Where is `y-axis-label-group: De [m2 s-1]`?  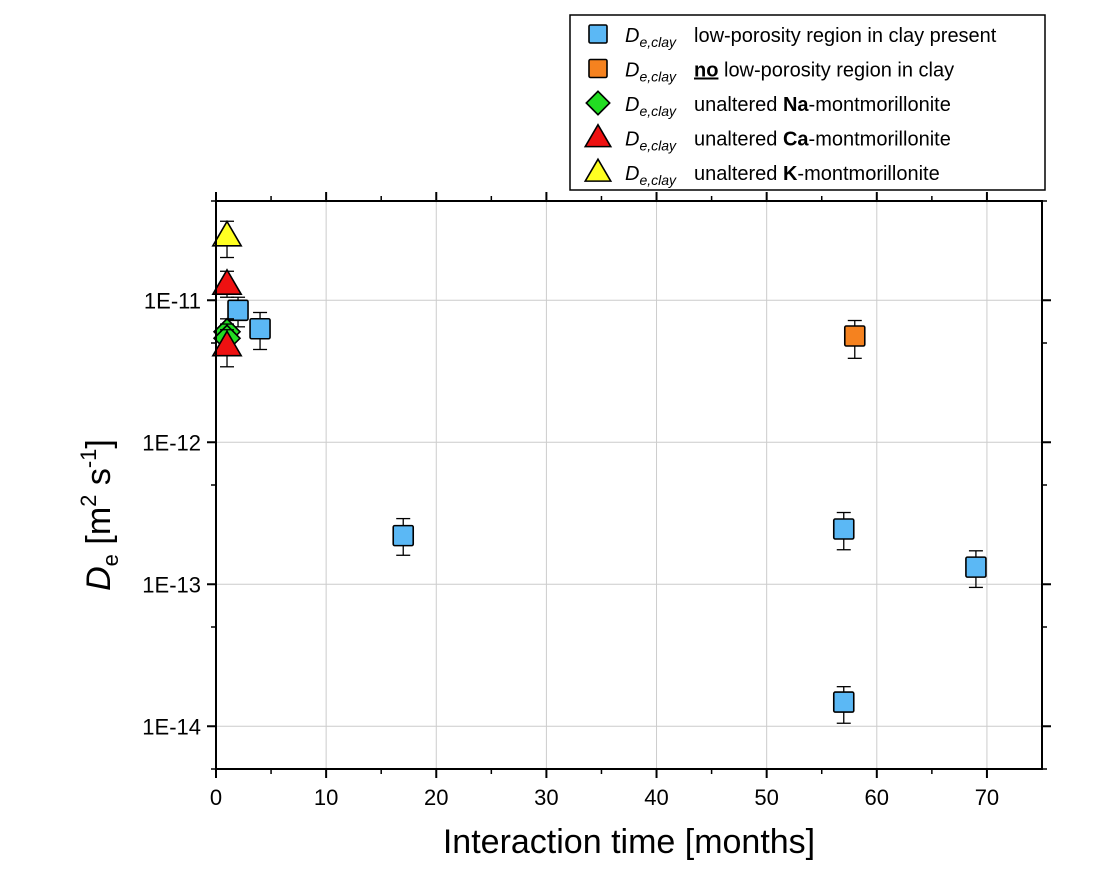
y-axis-label-group: De [m2 s-1] is located at coordinates (99, 515).